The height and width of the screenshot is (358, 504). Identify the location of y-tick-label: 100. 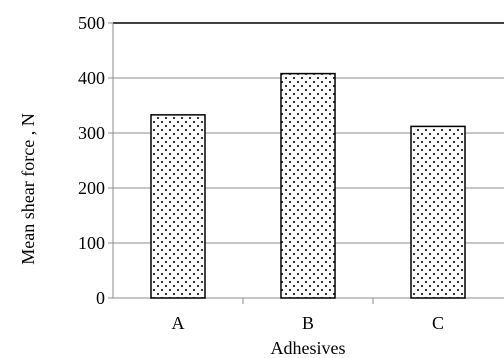
(91, 243).